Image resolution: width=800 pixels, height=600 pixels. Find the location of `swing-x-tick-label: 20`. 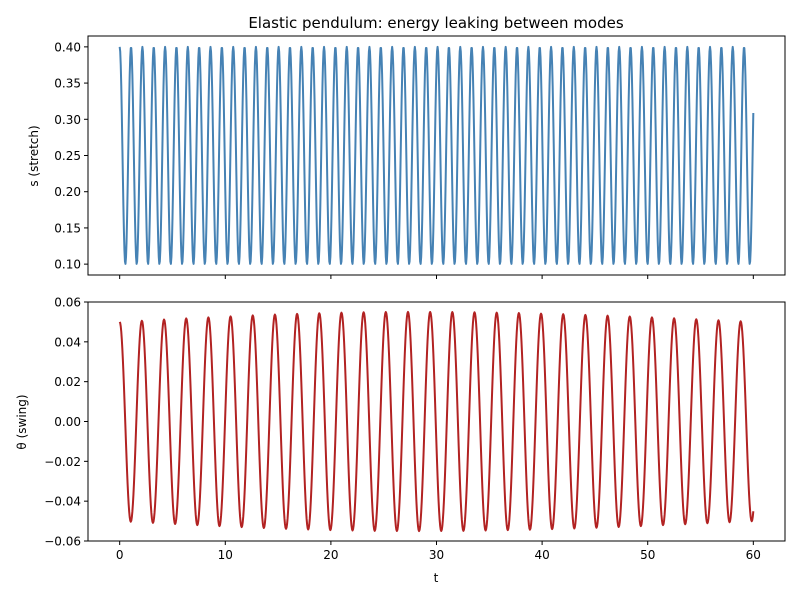

swing-x-tick-label: 20 is located at coordinates (330, 555).